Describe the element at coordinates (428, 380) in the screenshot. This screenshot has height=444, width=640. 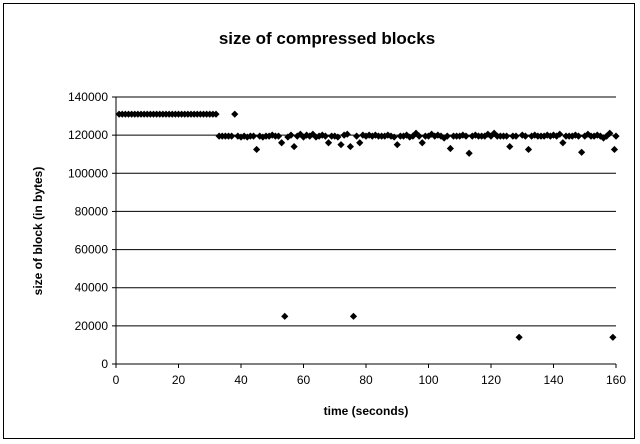
I see `x-tick-label: 100` at that location.